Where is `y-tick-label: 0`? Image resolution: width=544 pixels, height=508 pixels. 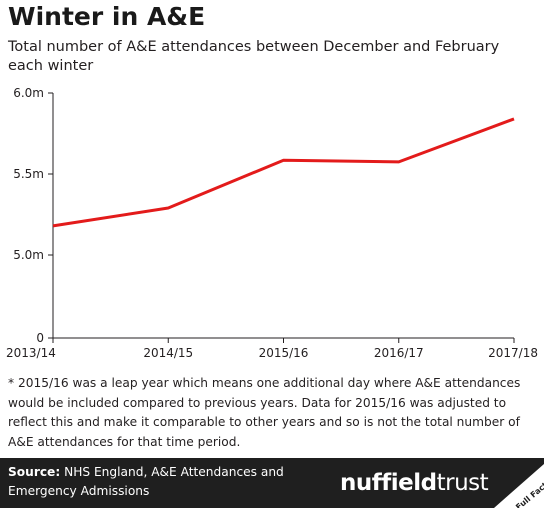 y-tick-label: 0 is located at coordinates (40, 338).